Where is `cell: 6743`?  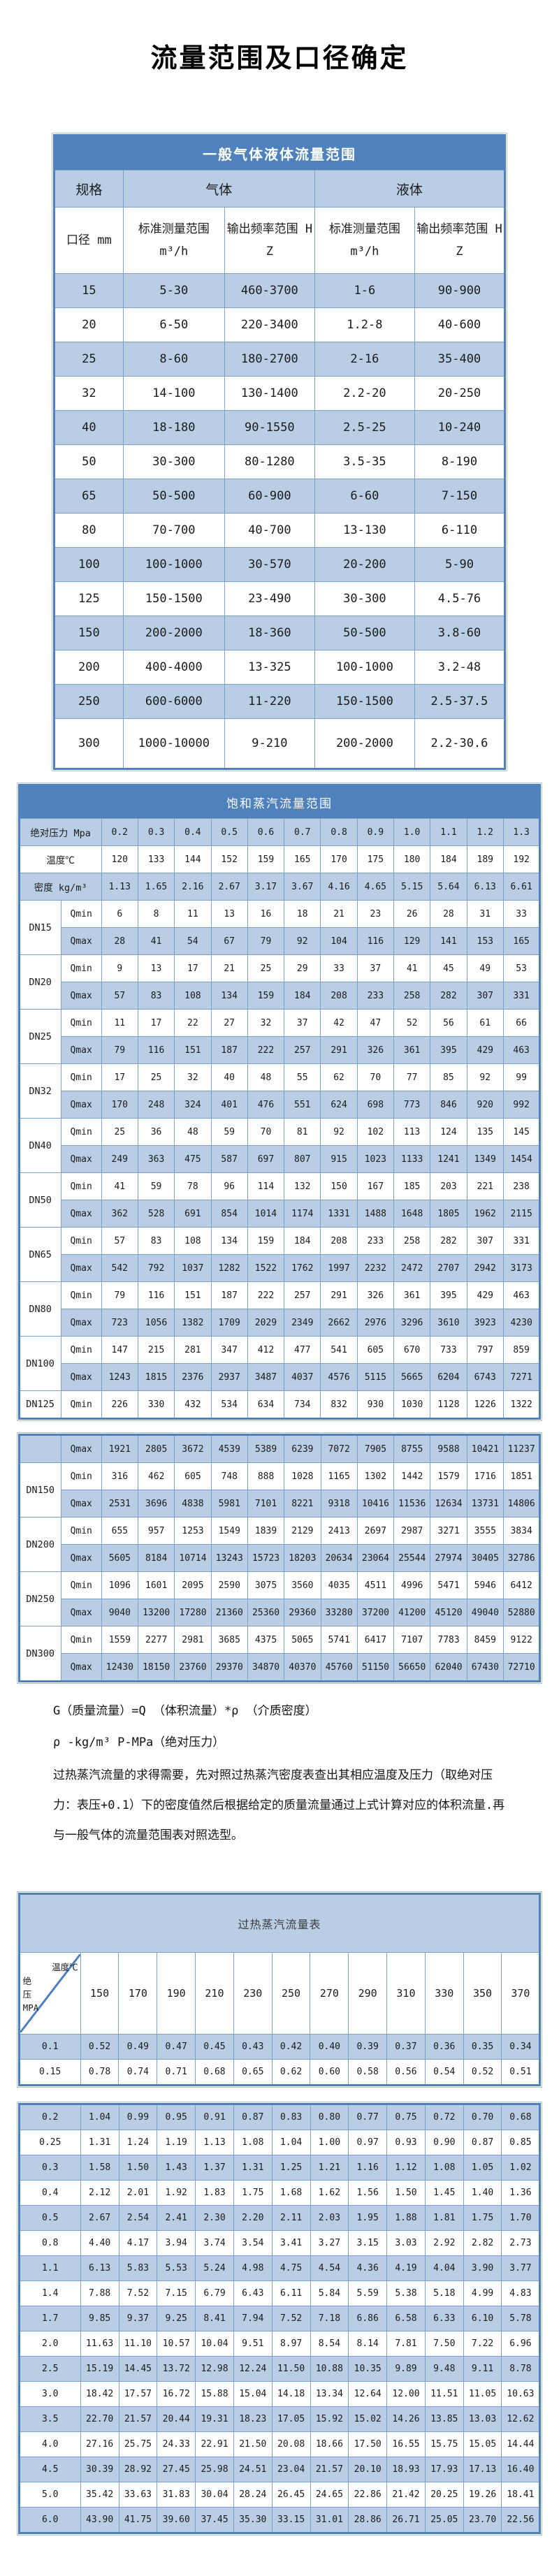
cell: 6743 is located at coordinates (485, 1377).